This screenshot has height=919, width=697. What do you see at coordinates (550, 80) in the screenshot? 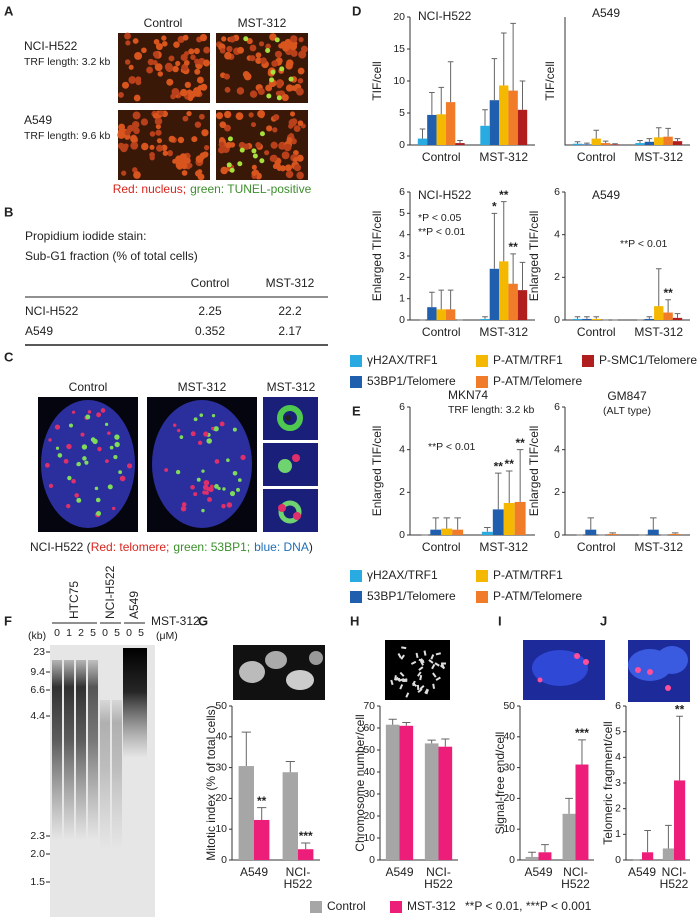
I see `y-axis-label: TIF/cell` at bounding box center [550, 80].